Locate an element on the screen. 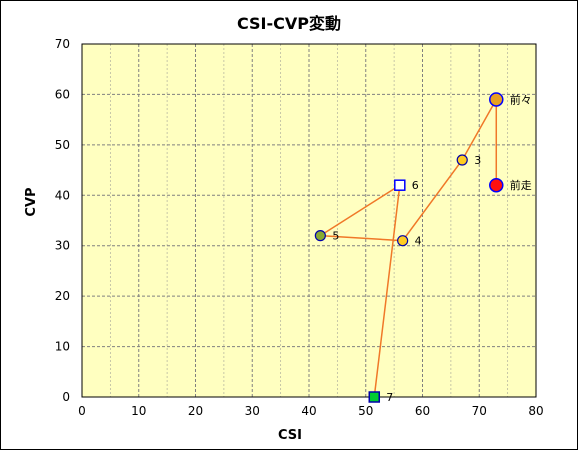  x-tick-label: 30 is located at coordinates (252, 411).